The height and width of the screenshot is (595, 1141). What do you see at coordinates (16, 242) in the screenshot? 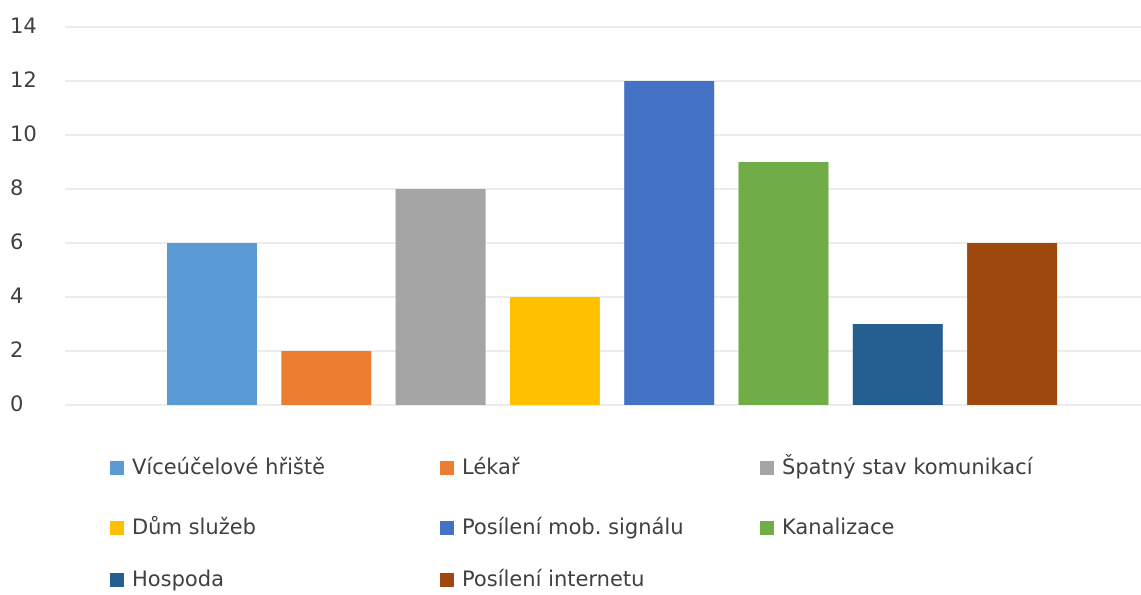
I see `y-tick-label: 6` at bounding box center [16, 242].